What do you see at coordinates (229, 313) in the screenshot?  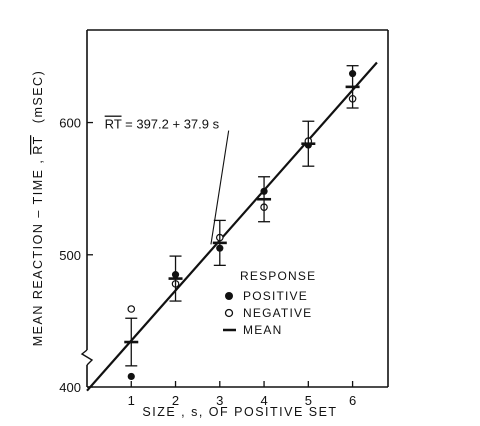 I see `legend-marker-negative` at bounding box center [229, 313].